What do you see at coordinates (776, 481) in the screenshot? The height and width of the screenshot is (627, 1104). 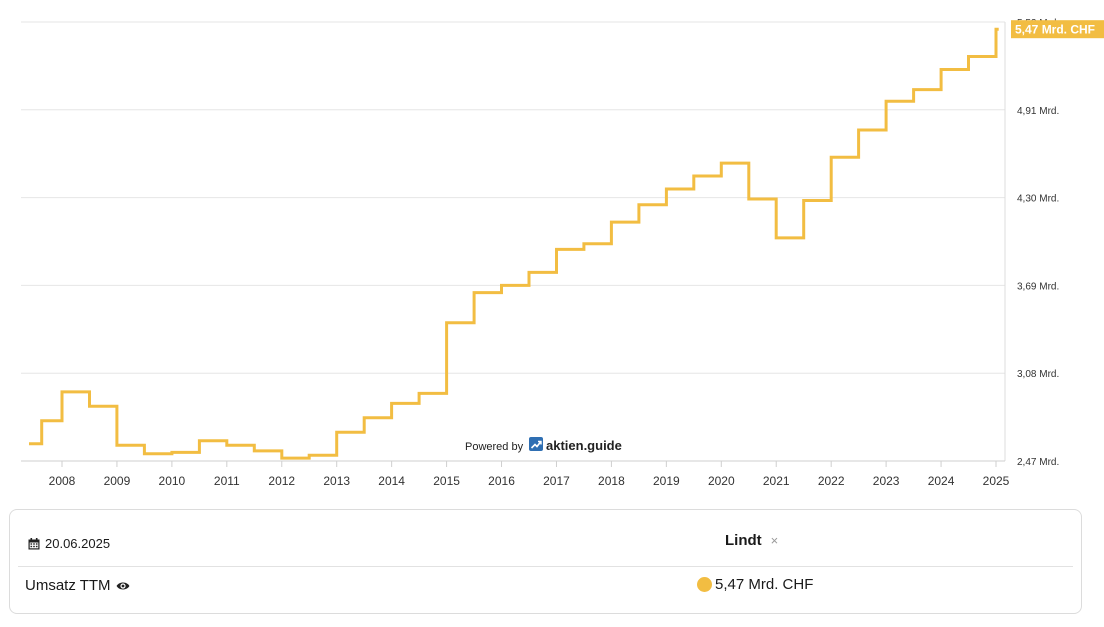 I see `x-tick-label: 2021` at bounding box center [776, 481].